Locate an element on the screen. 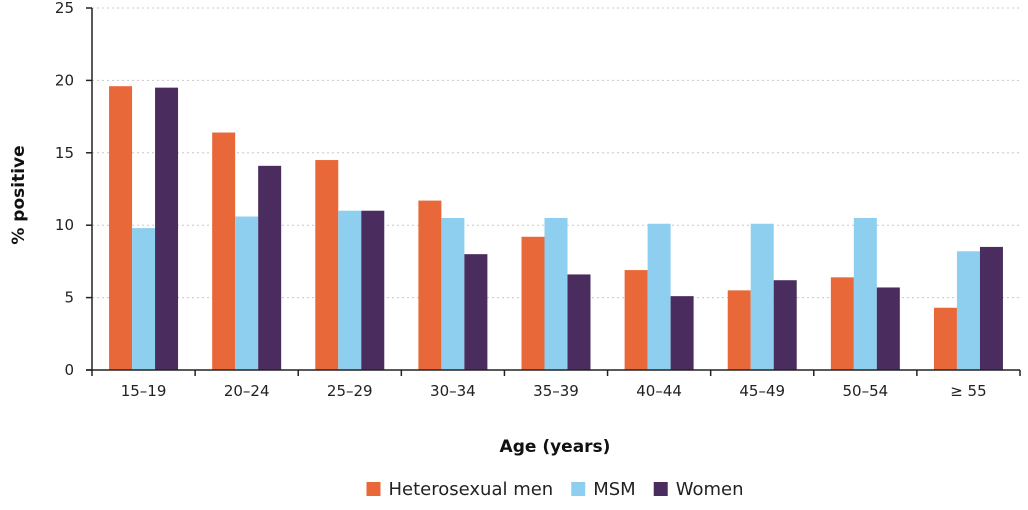 The image size is (1028, 510). x-tick-label: 45–49 is located at coordinates (762, 391).